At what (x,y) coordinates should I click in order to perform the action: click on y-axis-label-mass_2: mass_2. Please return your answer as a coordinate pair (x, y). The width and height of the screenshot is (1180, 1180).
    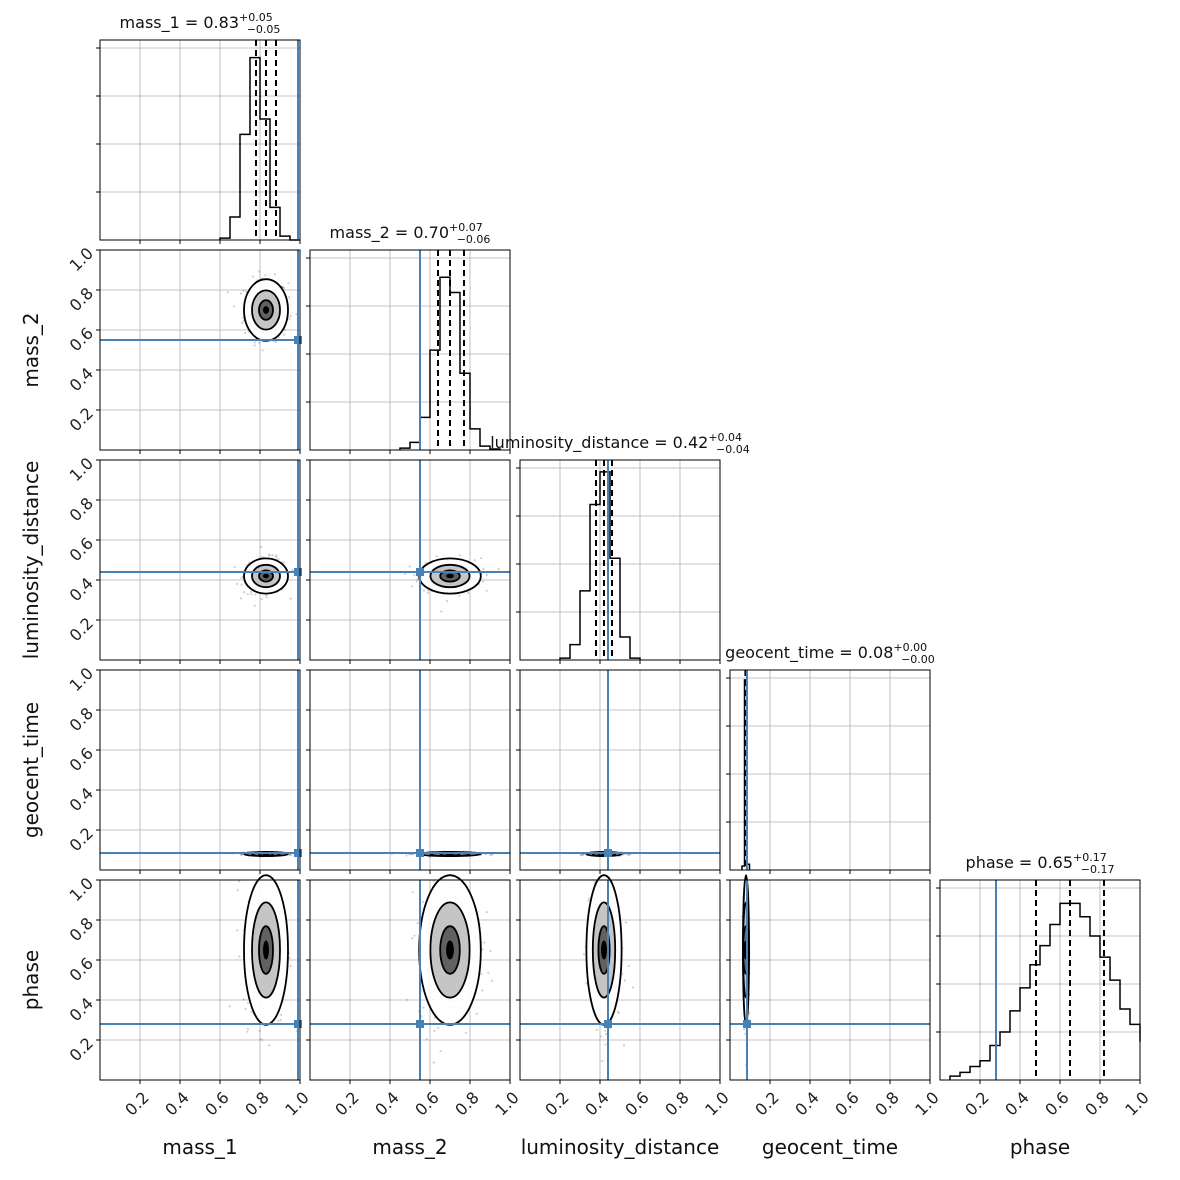
    Looking at the image, I should click on (31, 349).